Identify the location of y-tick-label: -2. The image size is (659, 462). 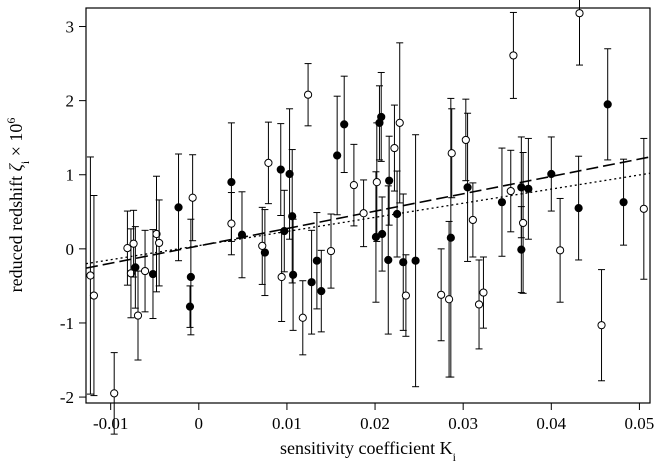
(67, 397).